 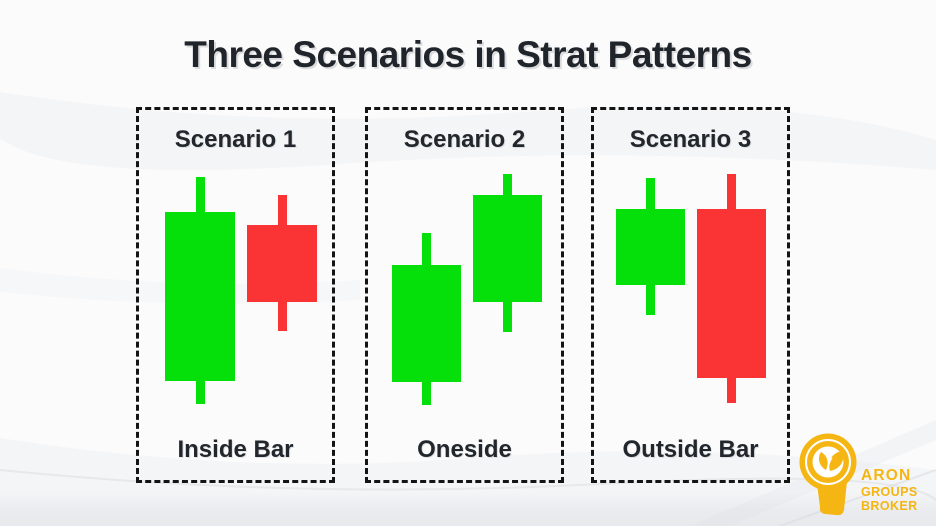 I want to click on logo-9-leaf-icon, so click(x=828, y=474).